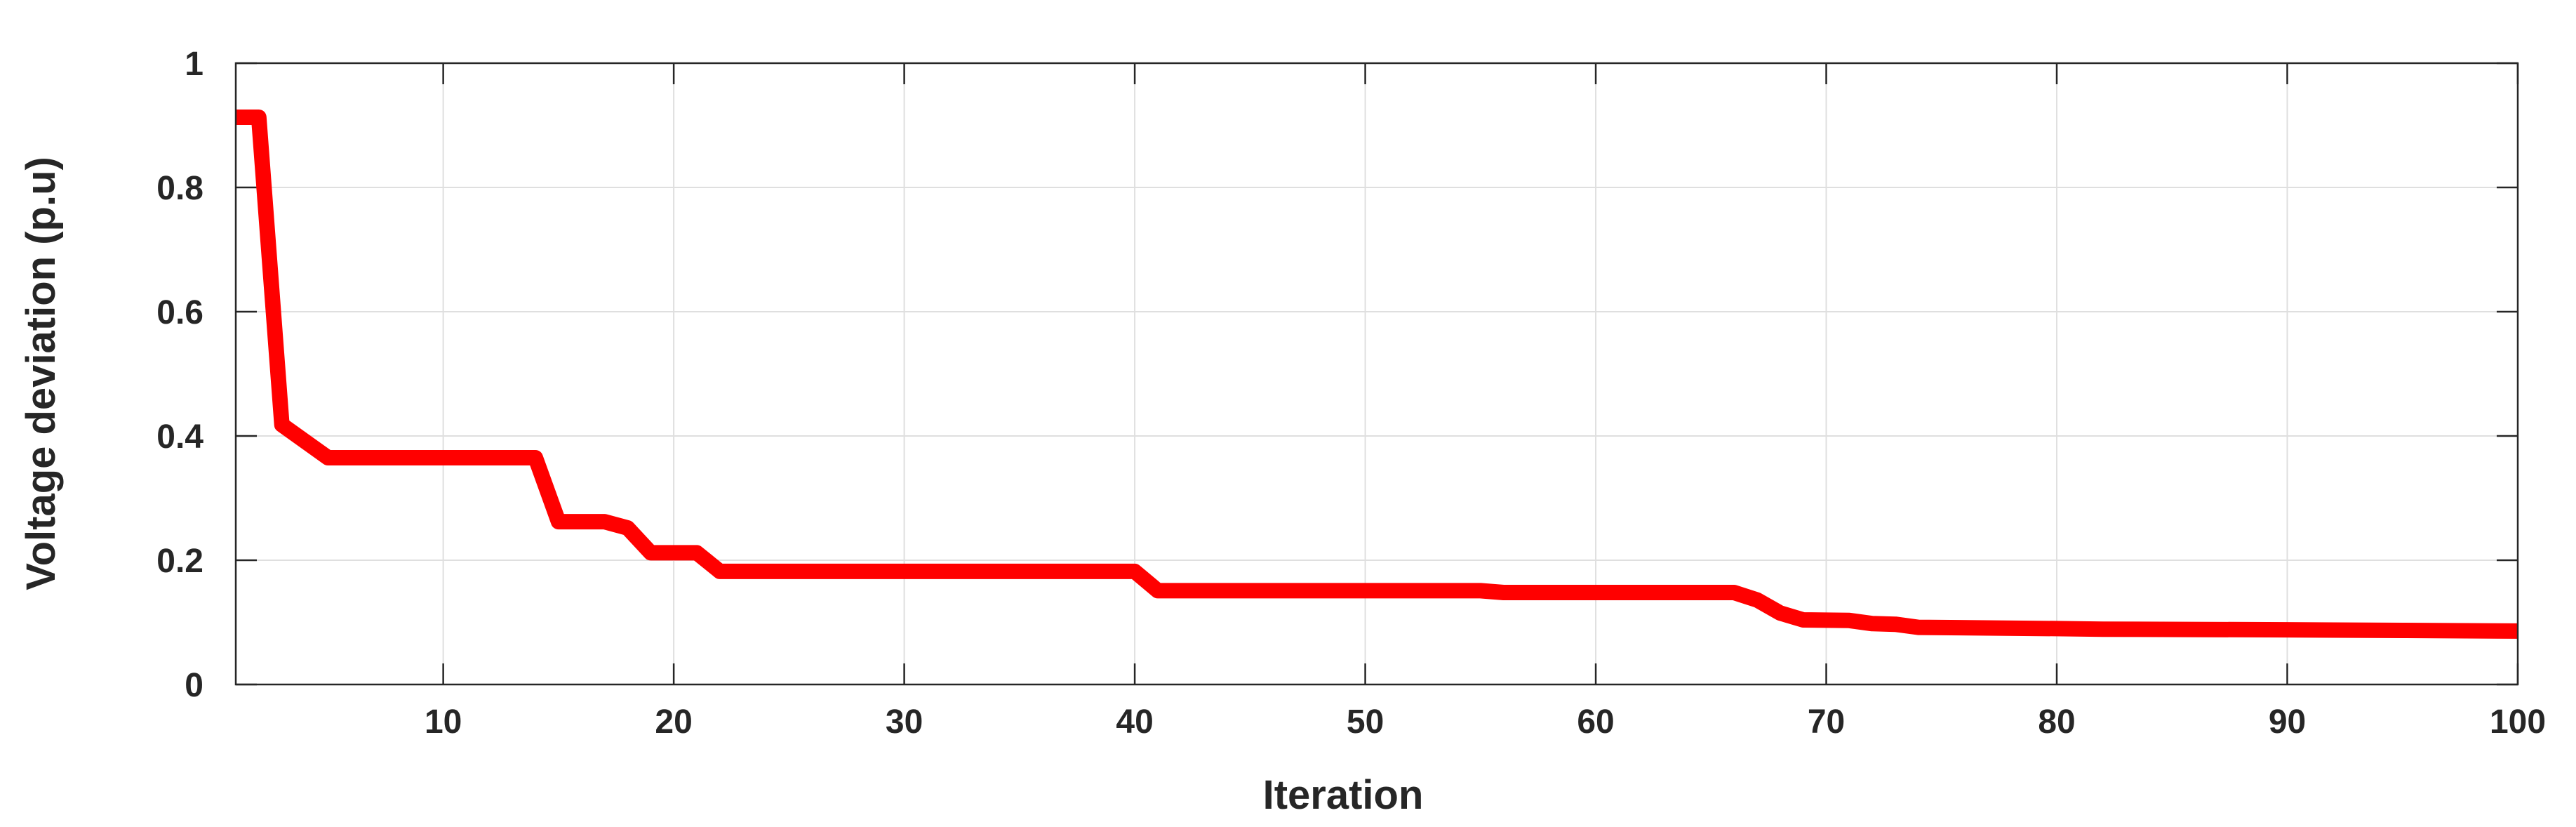  I want to click on y-tick-label: 0.2, so click(180, 561).